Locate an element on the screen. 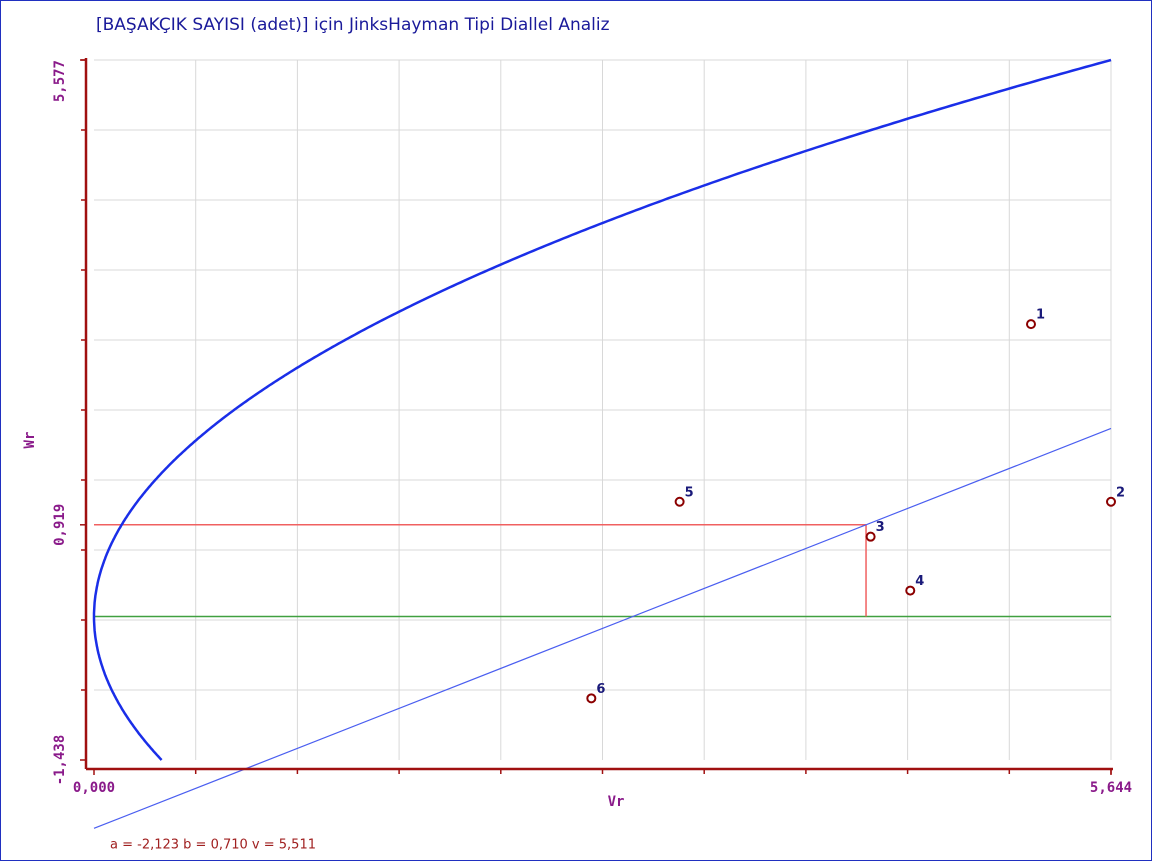  y-axis-label: Wr is located at coordinates (30, 440).